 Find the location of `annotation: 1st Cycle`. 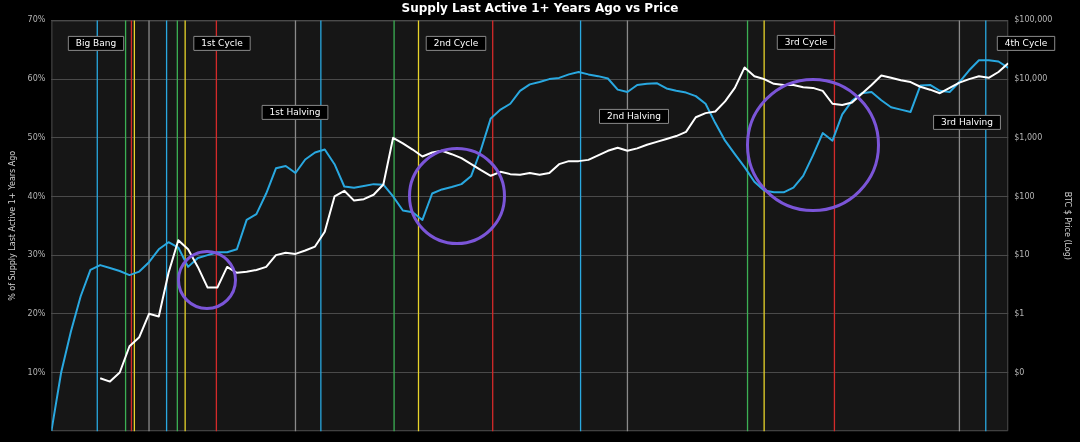

annotation: 1st Cycle is located at coordinates (222, 43).